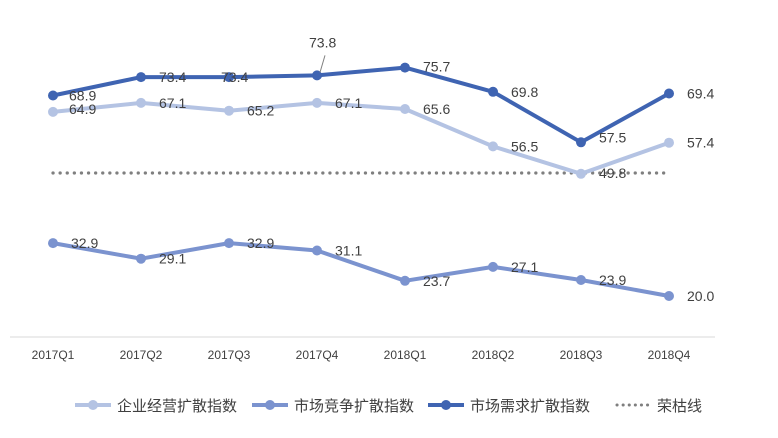  Describe the element at coordinates (229, 355) in the screenshot. I see `x-tick-label-2017Q3: 2017Q3` at that location.